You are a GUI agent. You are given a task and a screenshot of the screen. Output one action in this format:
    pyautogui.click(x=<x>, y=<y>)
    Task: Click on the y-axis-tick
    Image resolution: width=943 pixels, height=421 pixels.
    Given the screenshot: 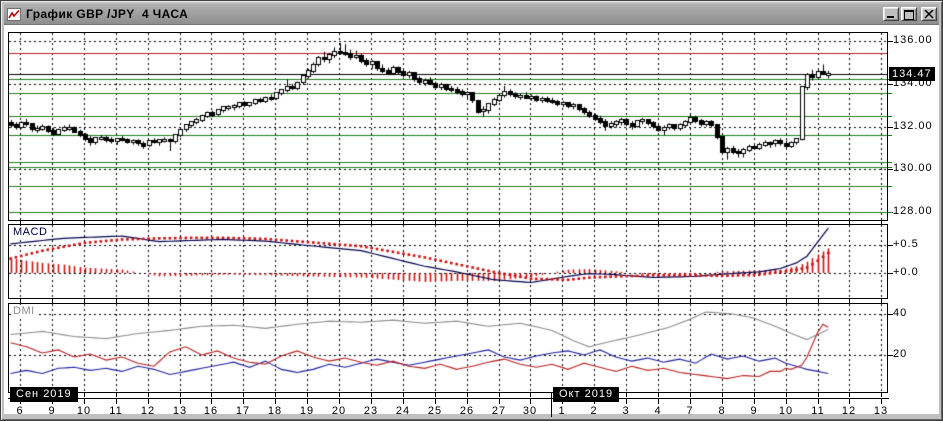 What is the action you would take?
    pyautogui.click(x=890, y=84)
    